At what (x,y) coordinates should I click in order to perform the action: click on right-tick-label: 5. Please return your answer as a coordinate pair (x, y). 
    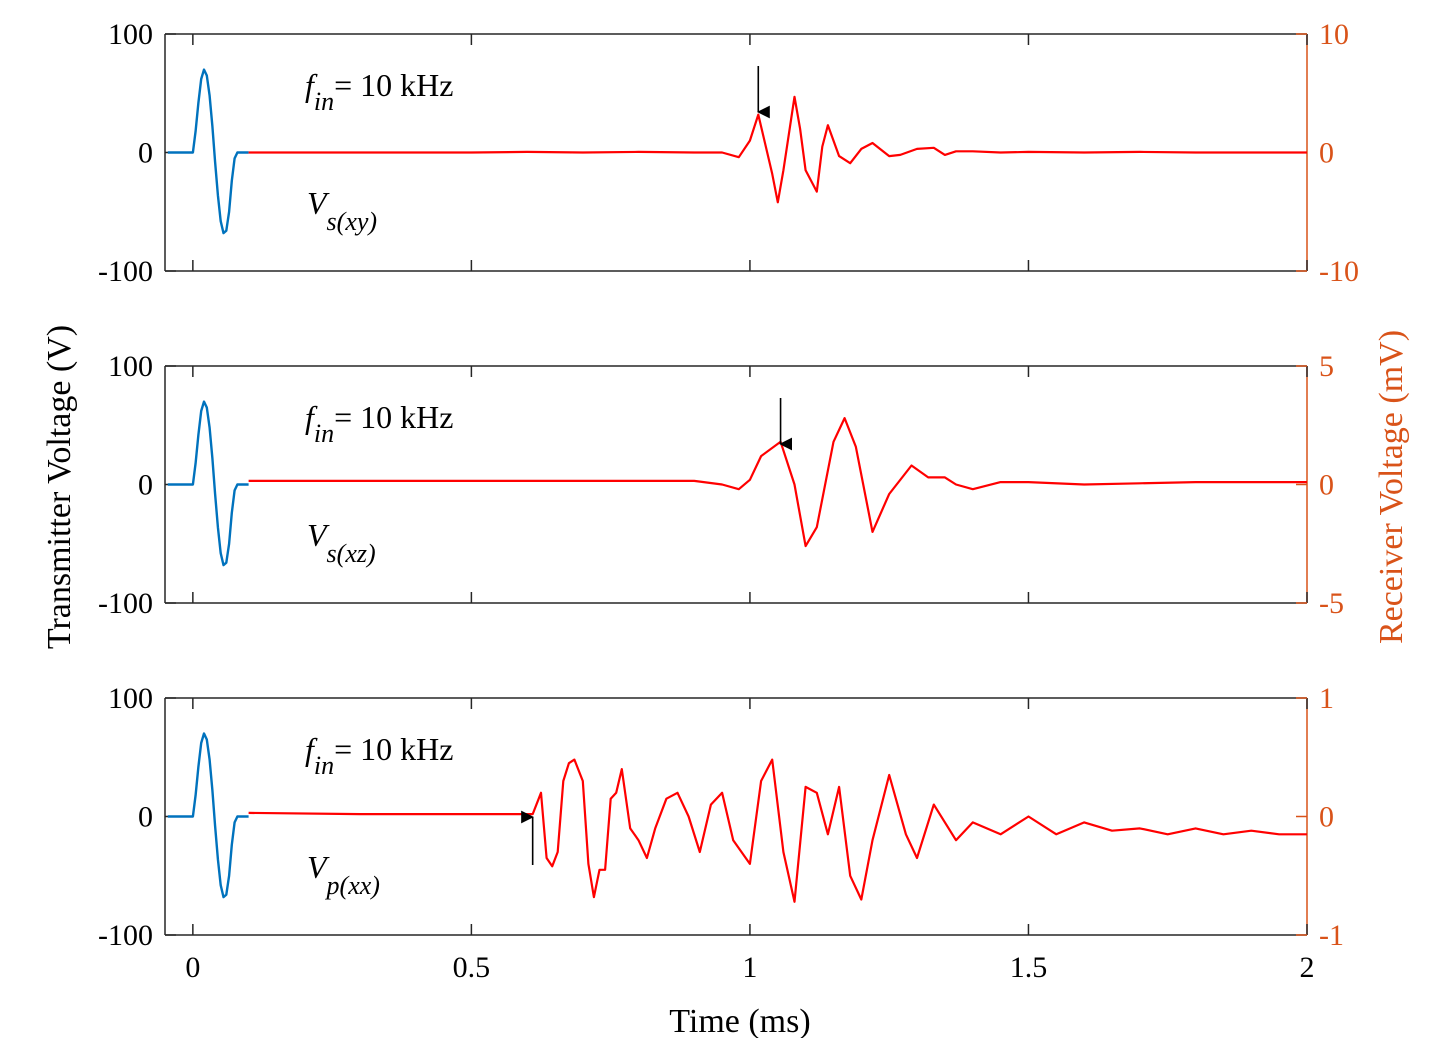
    Looking at the image, I should click on (1326, 366).